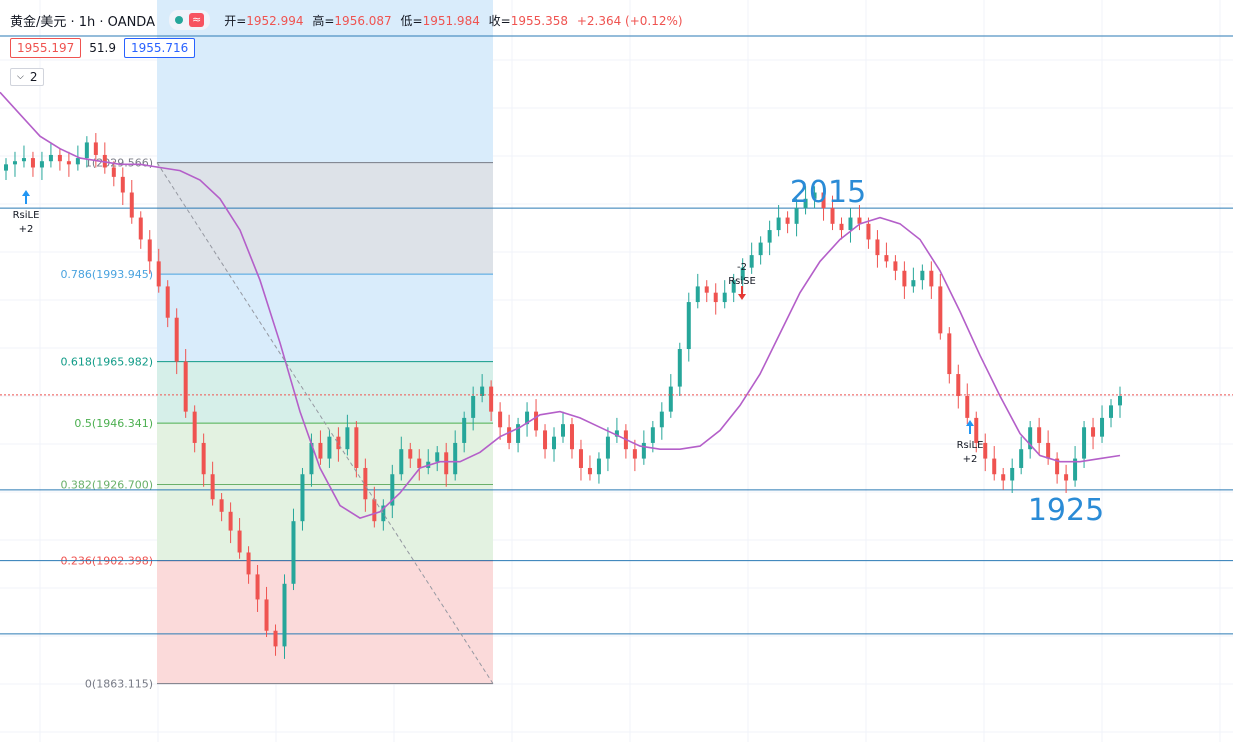 This screenshot has height=742, width=1233. I want to click on indicator-collapse-button: ⌵ 2, so click(27, 77).